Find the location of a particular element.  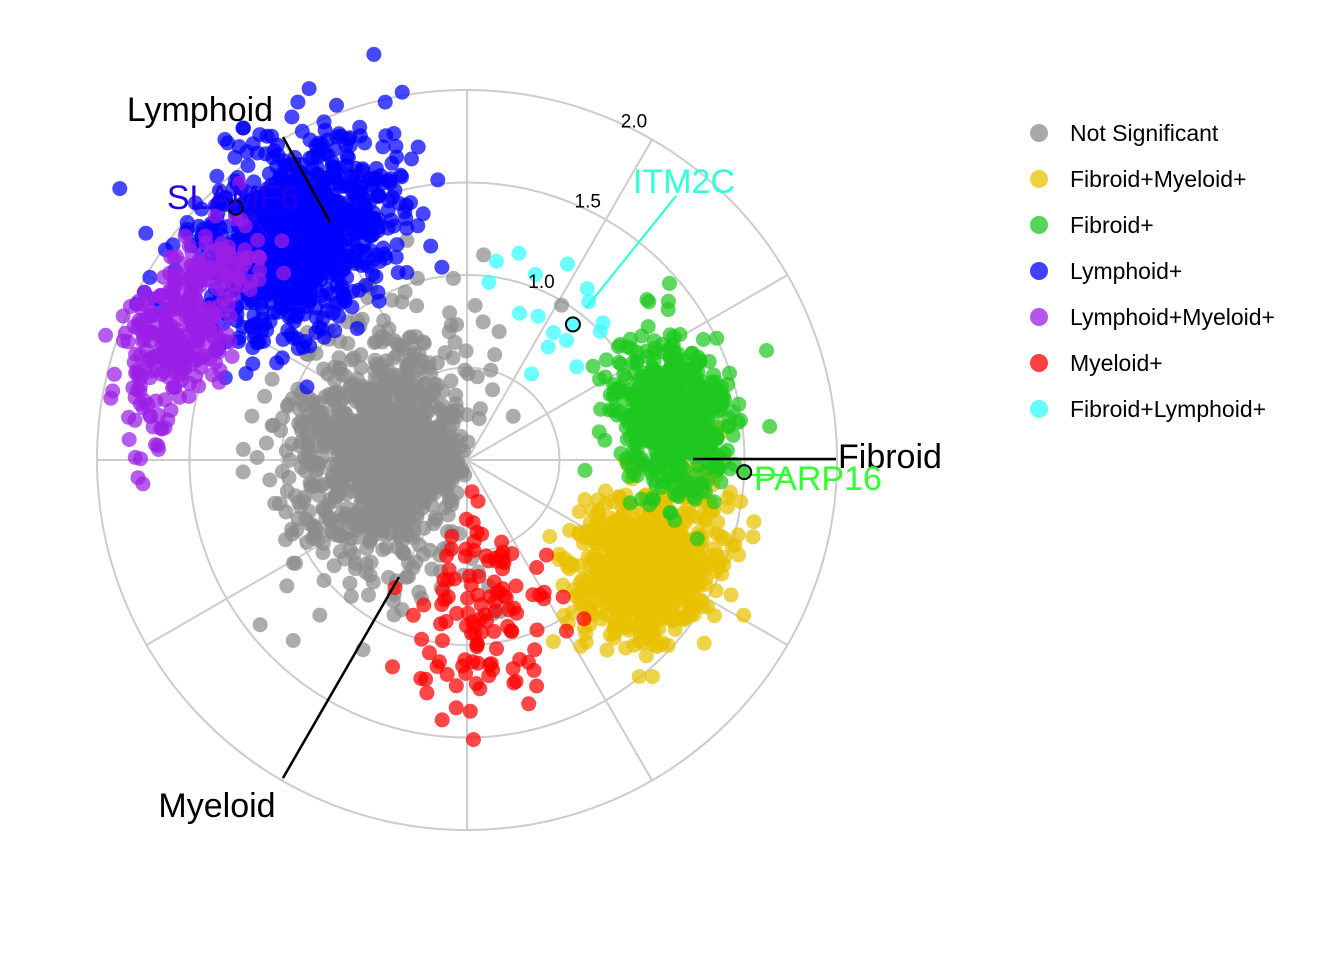

axis-label-myeloid: Myeloid is located at coordinates (216, 806).